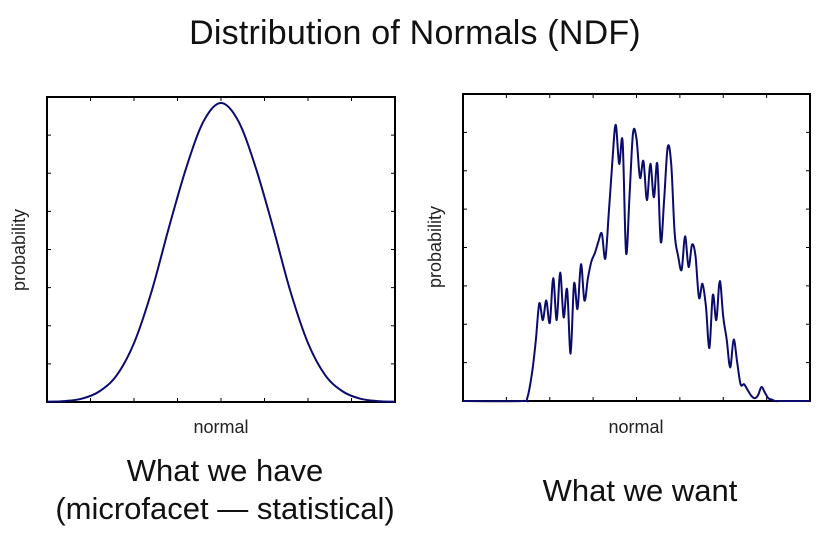 The height and width of the screenshot is (542, 830). What do you see at coordinates (225, 490) in the screenshot?
I see `caption-left: What we have (microfacet — statistical)` at bounding box center [225, 490].